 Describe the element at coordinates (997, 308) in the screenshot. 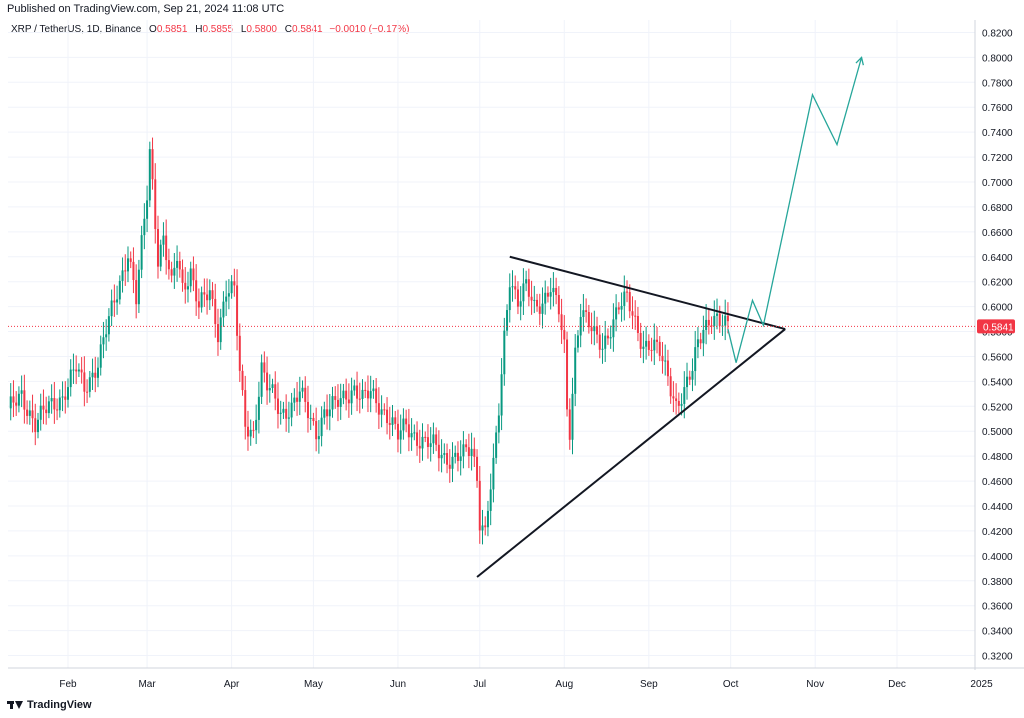

I see `y-tick-label: 0.6000` at that location.